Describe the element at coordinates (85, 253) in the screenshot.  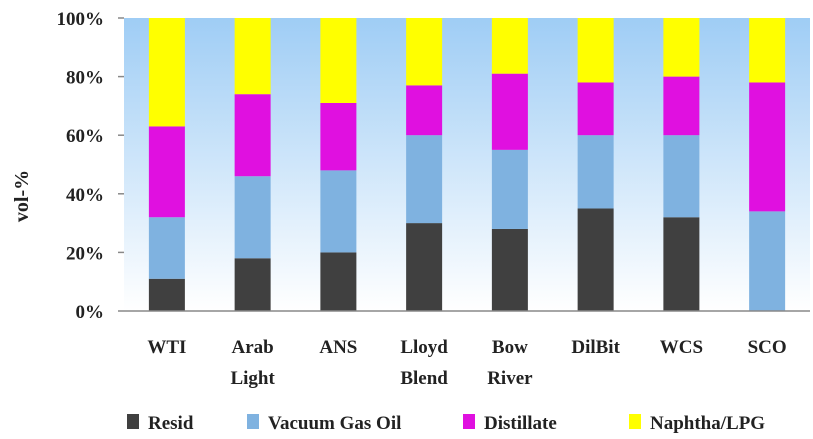
I see `y-tick-label: 20%` at that location.